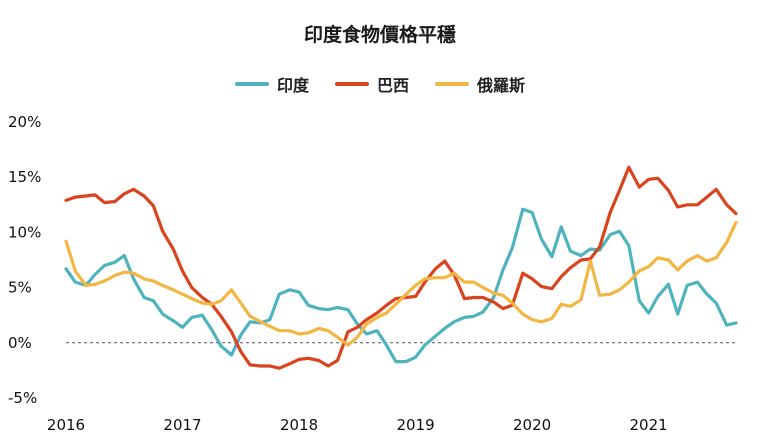 This screenshot has width=760, height=445. I want to click on legend-swatch-russia, so click(452, 84).